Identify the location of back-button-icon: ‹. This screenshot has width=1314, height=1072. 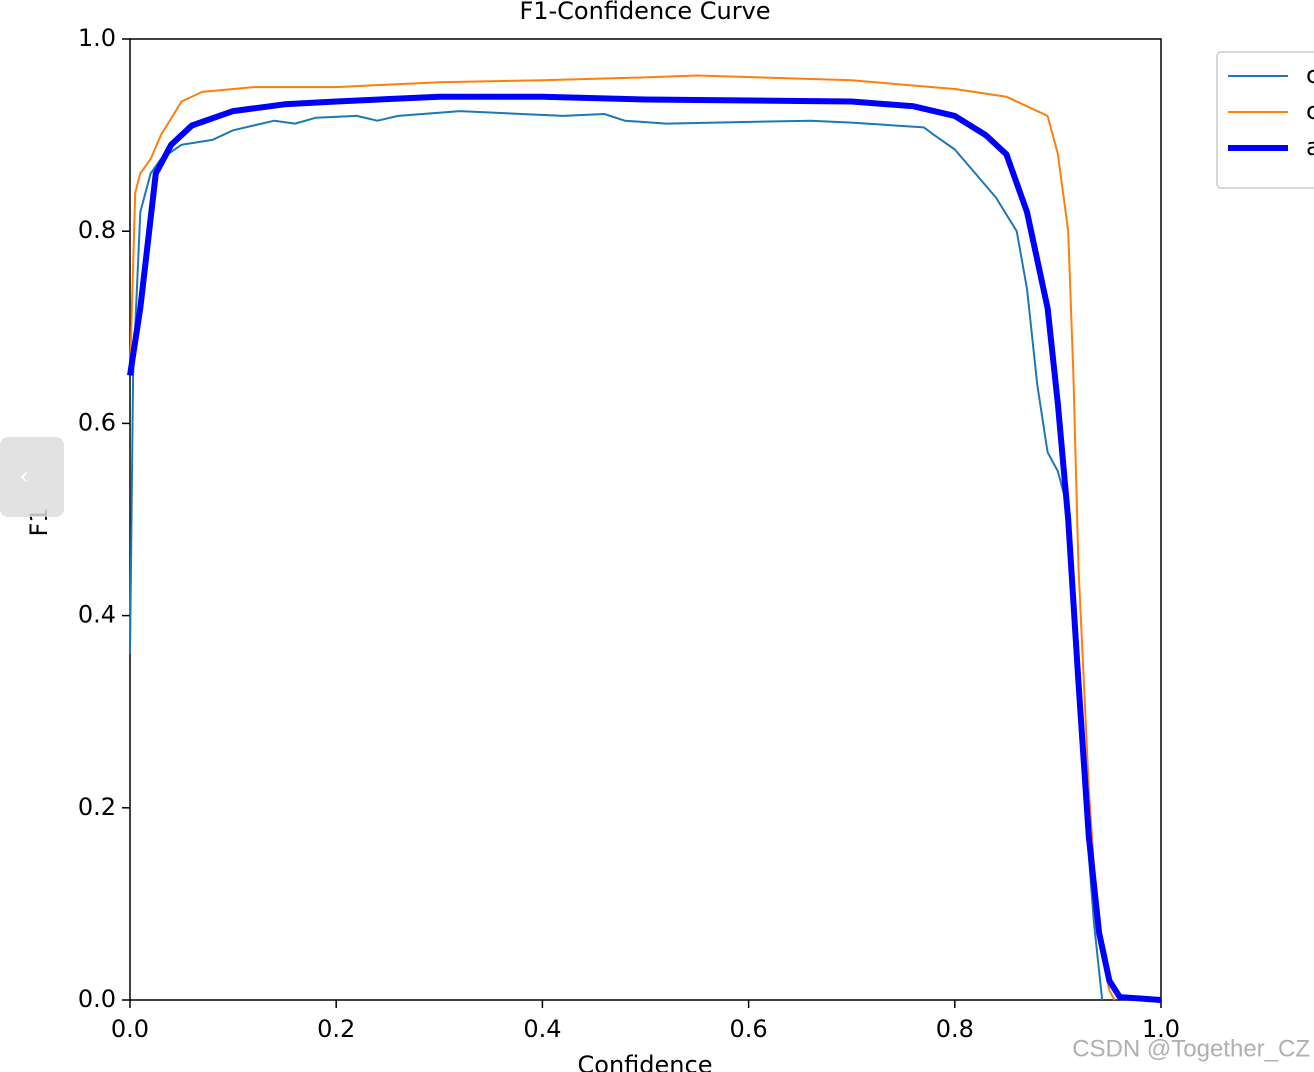
(24, 476).